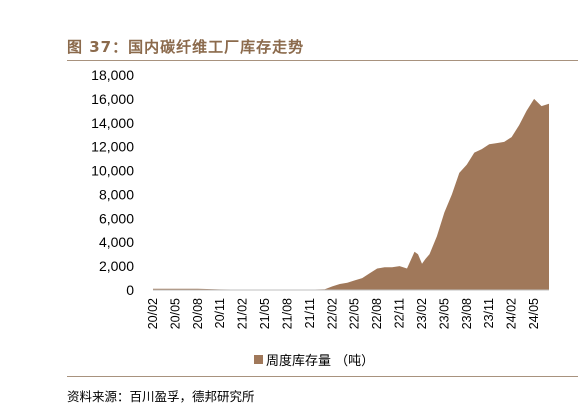  What do you see at coordinates (112, 123) in the screenshot?
I see `y-tick-label: 14,000` at bounding box center [112, 123].